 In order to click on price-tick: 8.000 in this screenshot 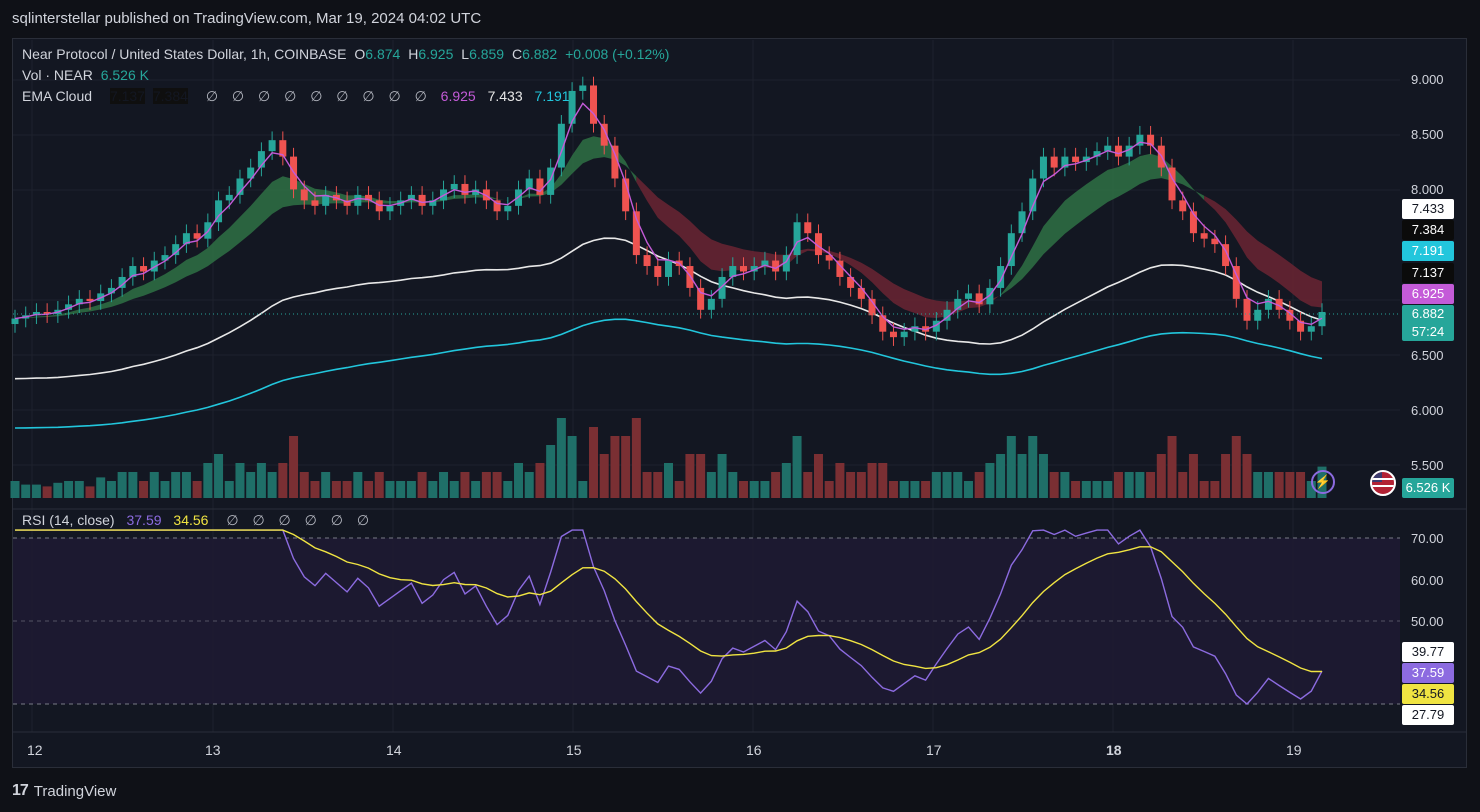, I will do `click(1427, 189)`.